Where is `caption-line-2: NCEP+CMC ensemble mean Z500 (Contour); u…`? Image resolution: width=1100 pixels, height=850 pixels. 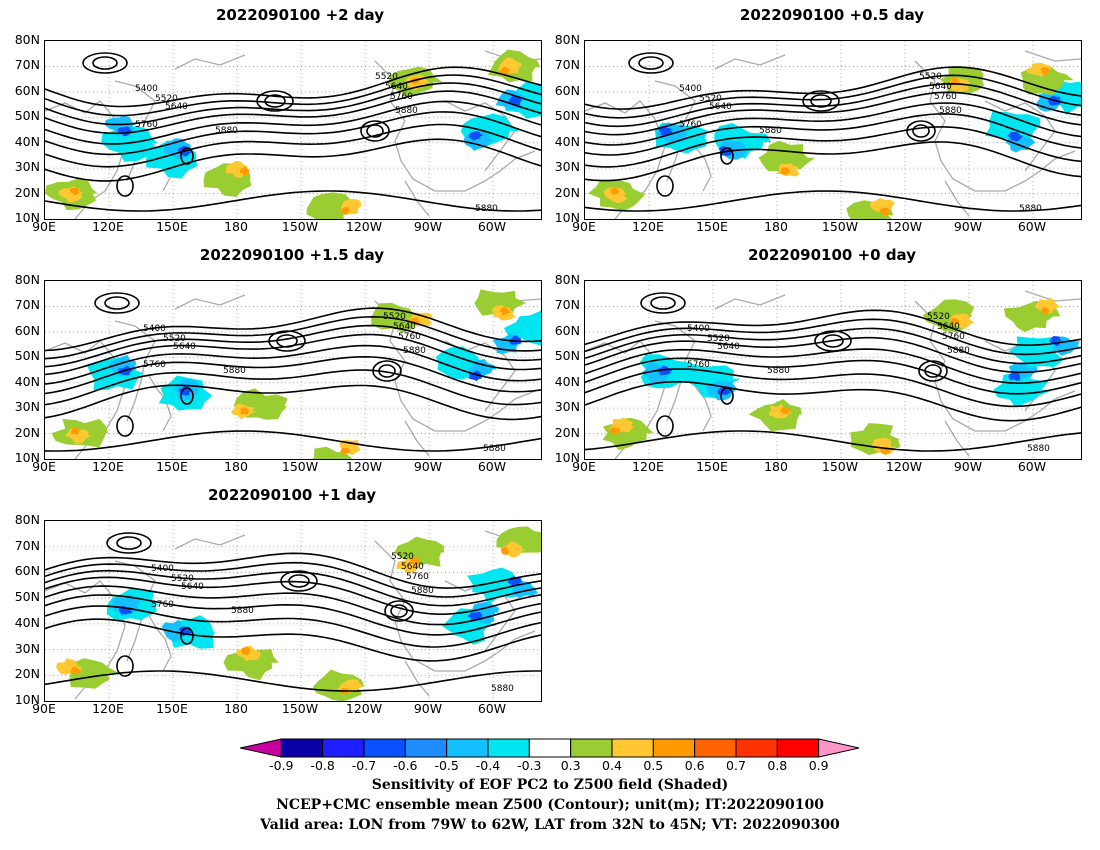
caption-line-2: NCEP+CMC ensemble mean Z500 (Contour); u… is located at coordinates (550, 805).